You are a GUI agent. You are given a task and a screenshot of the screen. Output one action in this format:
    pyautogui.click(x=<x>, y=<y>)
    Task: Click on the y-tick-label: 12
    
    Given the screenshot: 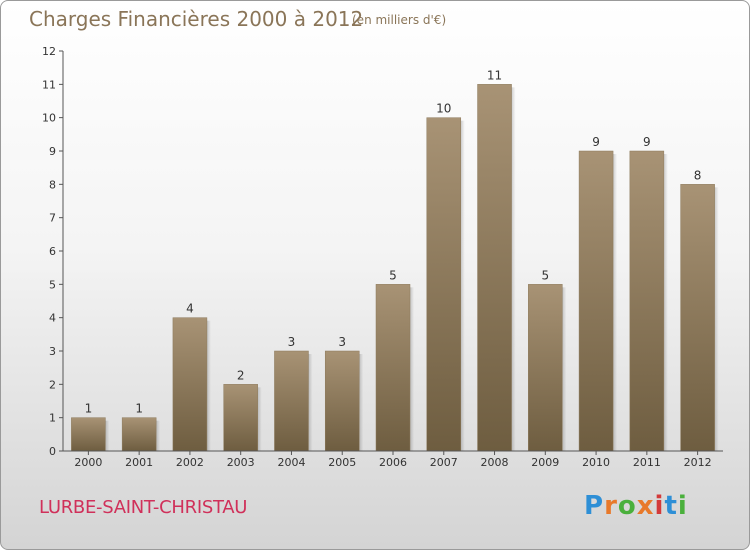 What is the action you would take?
    pyautogui.click(x=49, y=51)
    